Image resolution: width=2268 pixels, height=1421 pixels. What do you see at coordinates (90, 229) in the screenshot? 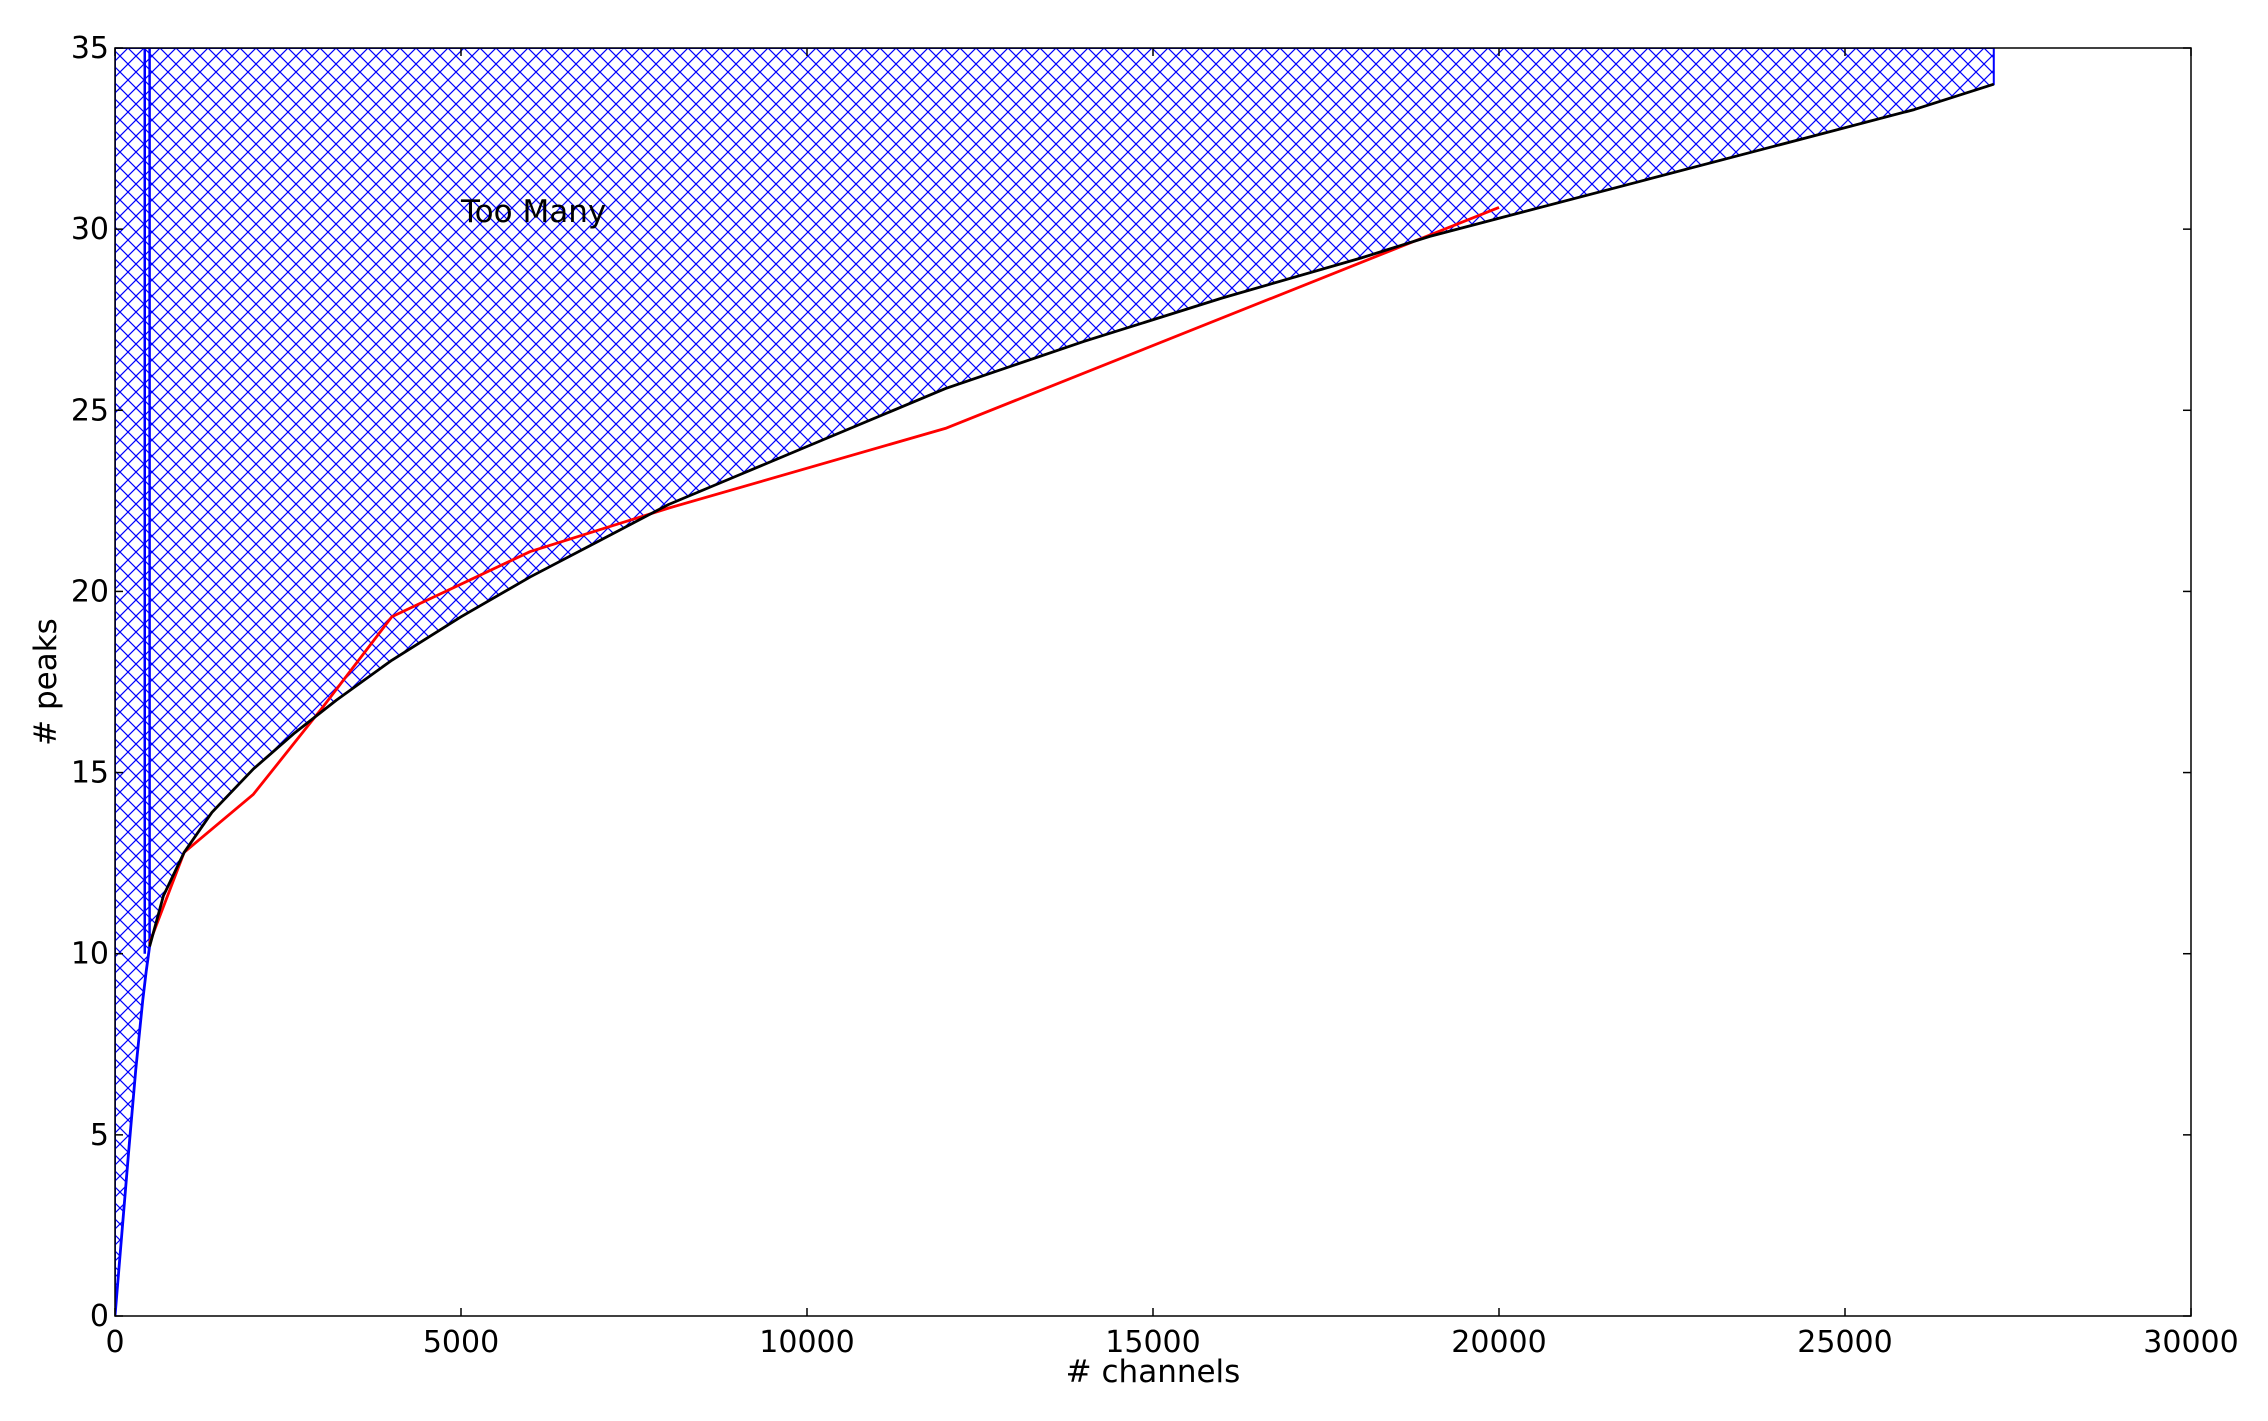
I see `y-tick-label: 30` at bounding box center [90, 229].